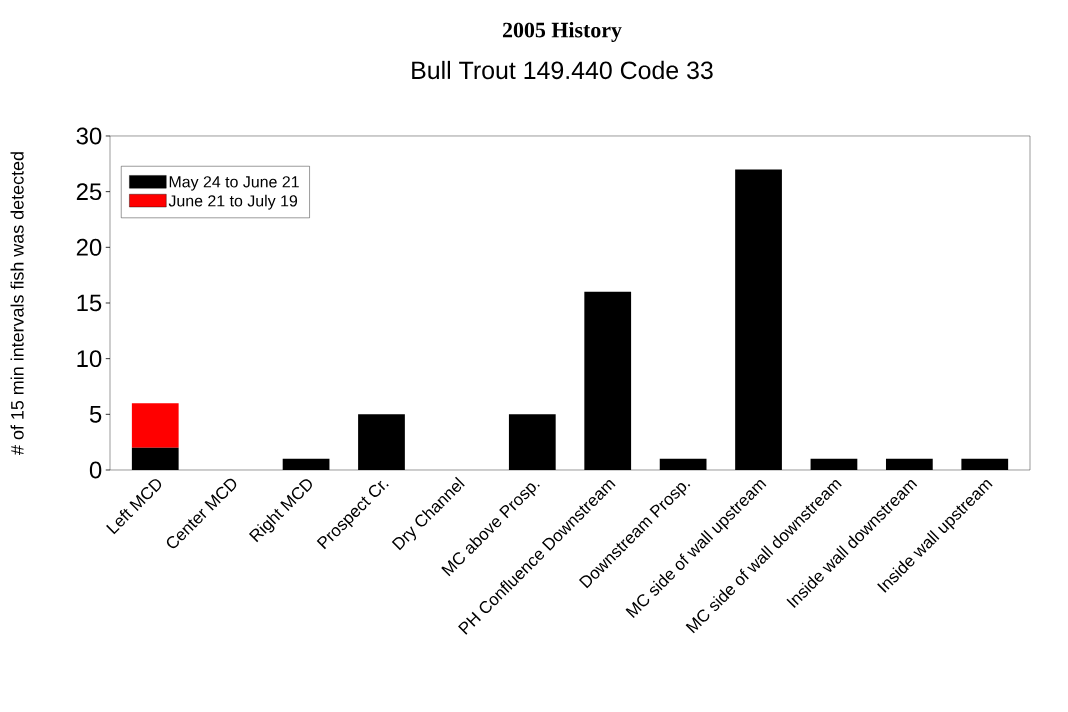 The height and width of the screenshot is (712, 1068). I want to click on y-tick-label: 5, so click(95, 414).